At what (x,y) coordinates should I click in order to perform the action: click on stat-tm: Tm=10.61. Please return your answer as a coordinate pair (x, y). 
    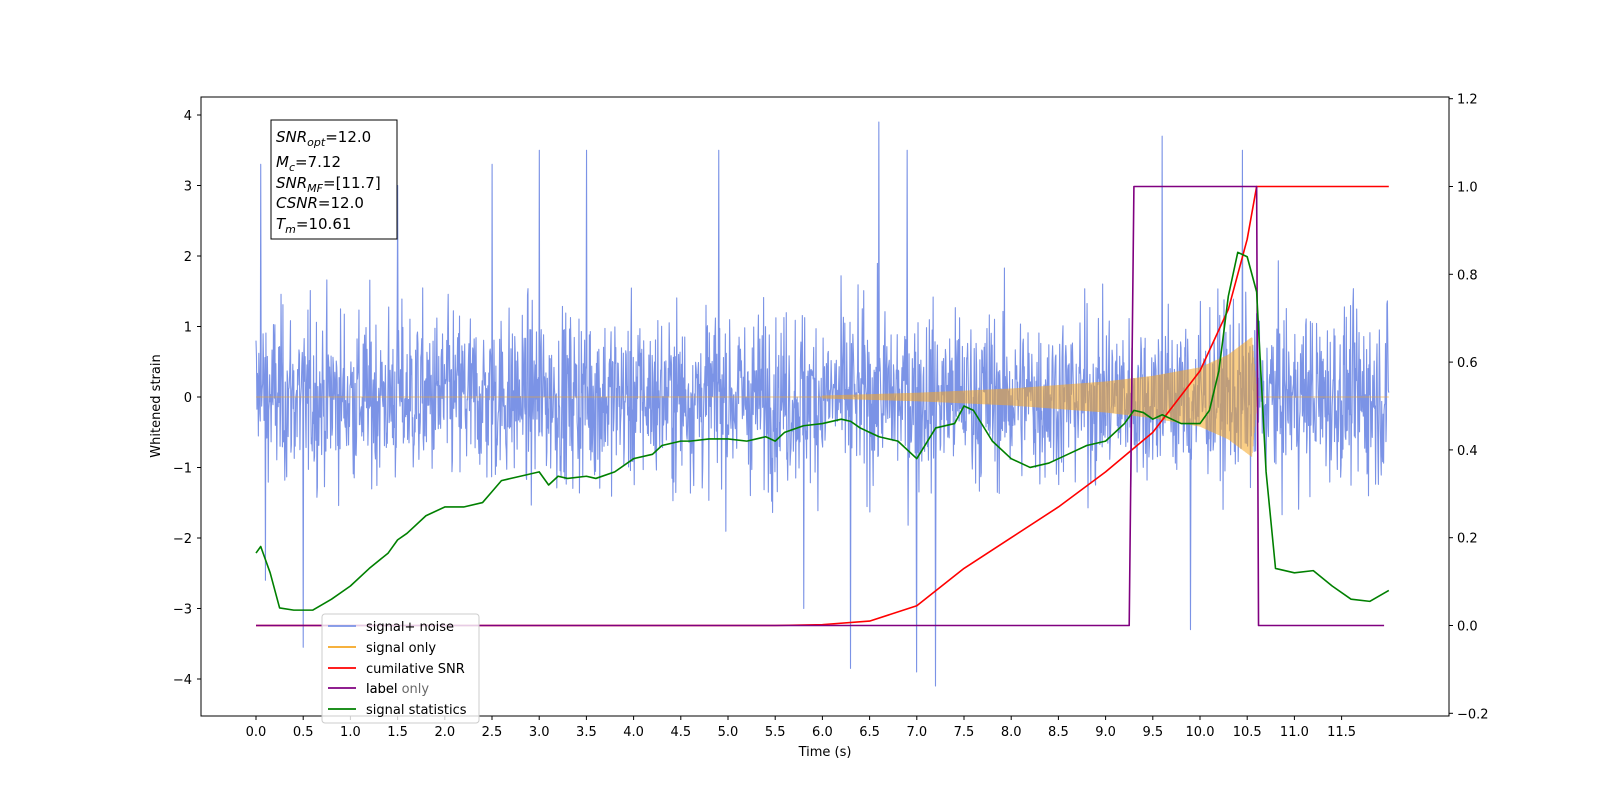
    Looking at the image, I should click on (313, 225).